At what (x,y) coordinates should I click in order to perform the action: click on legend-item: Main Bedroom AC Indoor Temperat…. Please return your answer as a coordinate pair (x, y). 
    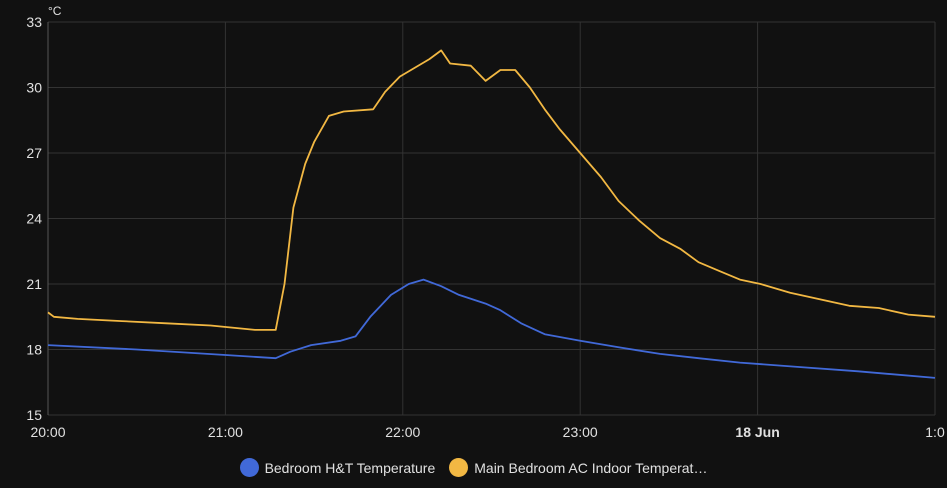
    Looking at the image, I should click on (578, 467).